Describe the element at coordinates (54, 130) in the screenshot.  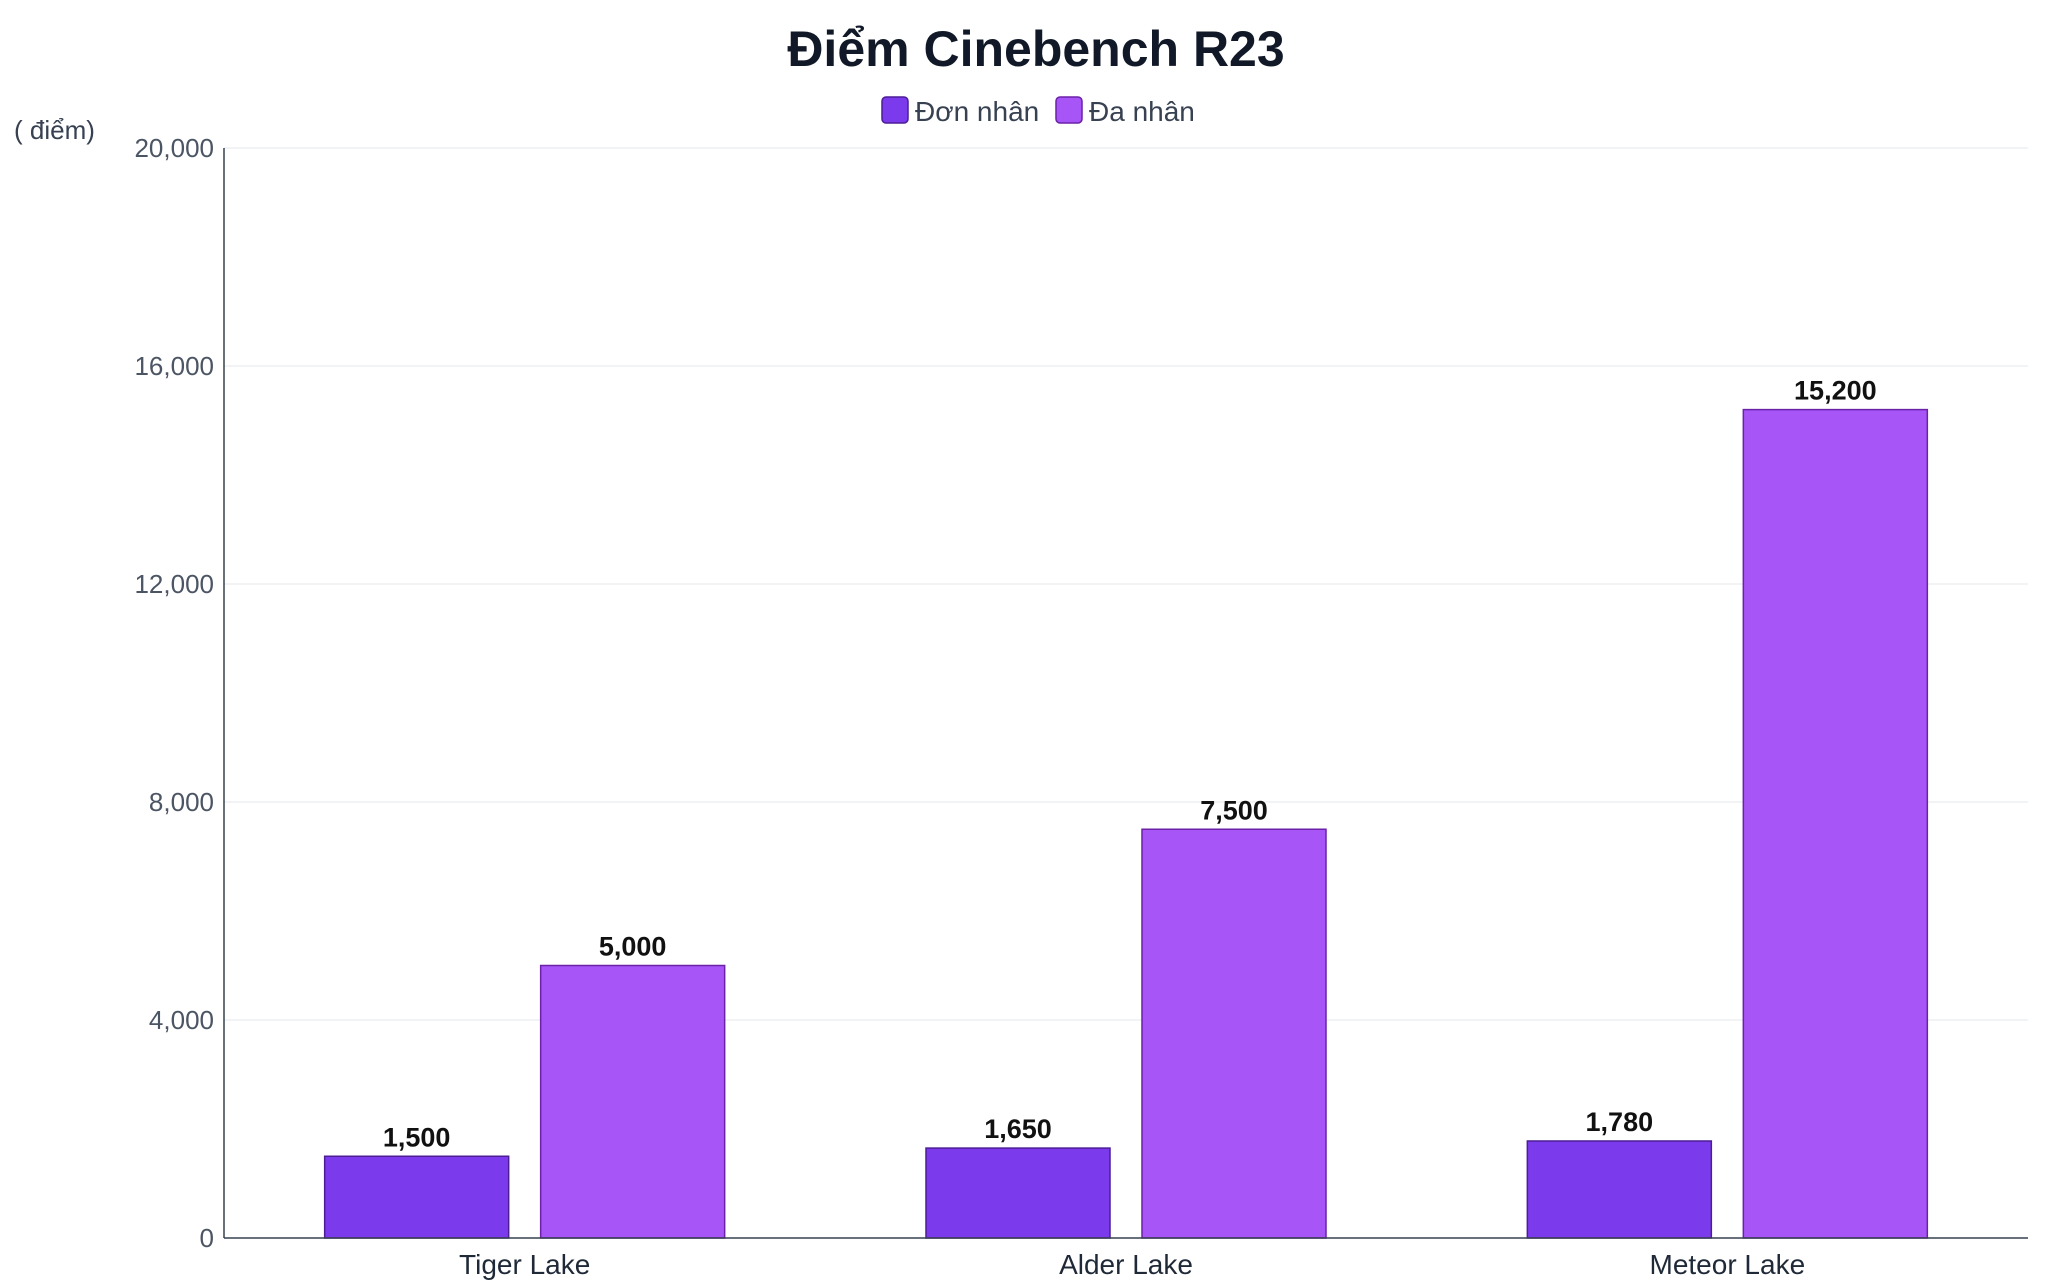
I see `y-axis-unit-label: ( điểm)` at that location.